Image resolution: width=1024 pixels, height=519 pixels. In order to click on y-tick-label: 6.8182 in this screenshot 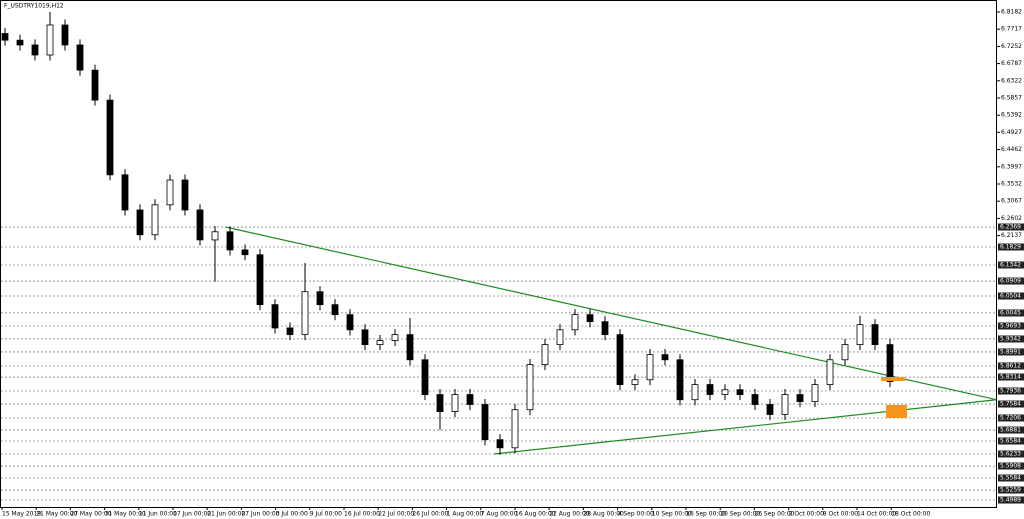, I will do `click(1011, 11)`.